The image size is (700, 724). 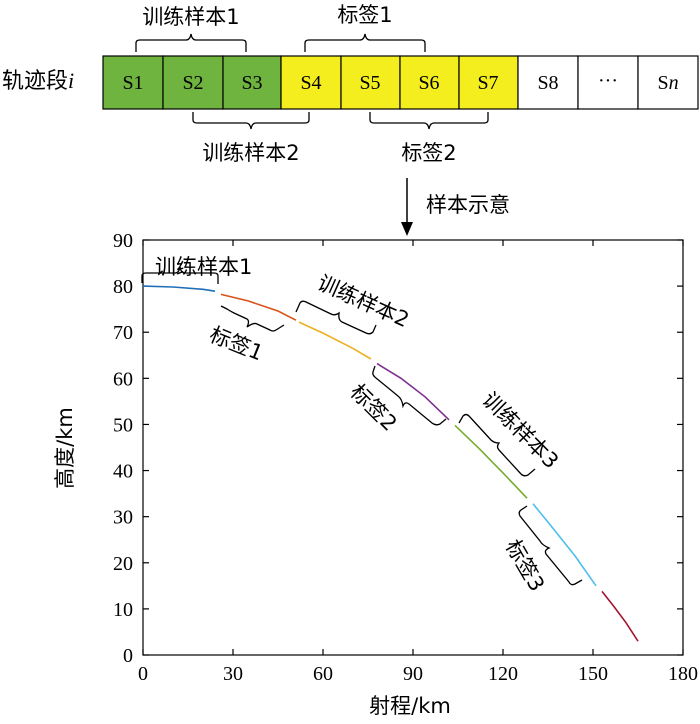 I want to click on x-tick-label: 120, so click(x=503, y=674).